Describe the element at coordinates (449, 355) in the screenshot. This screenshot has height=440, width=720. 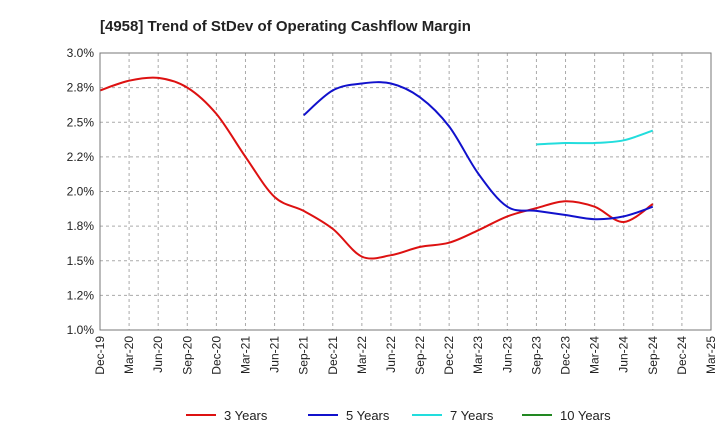
I see `x-tick-label: Dec-22` at that location.